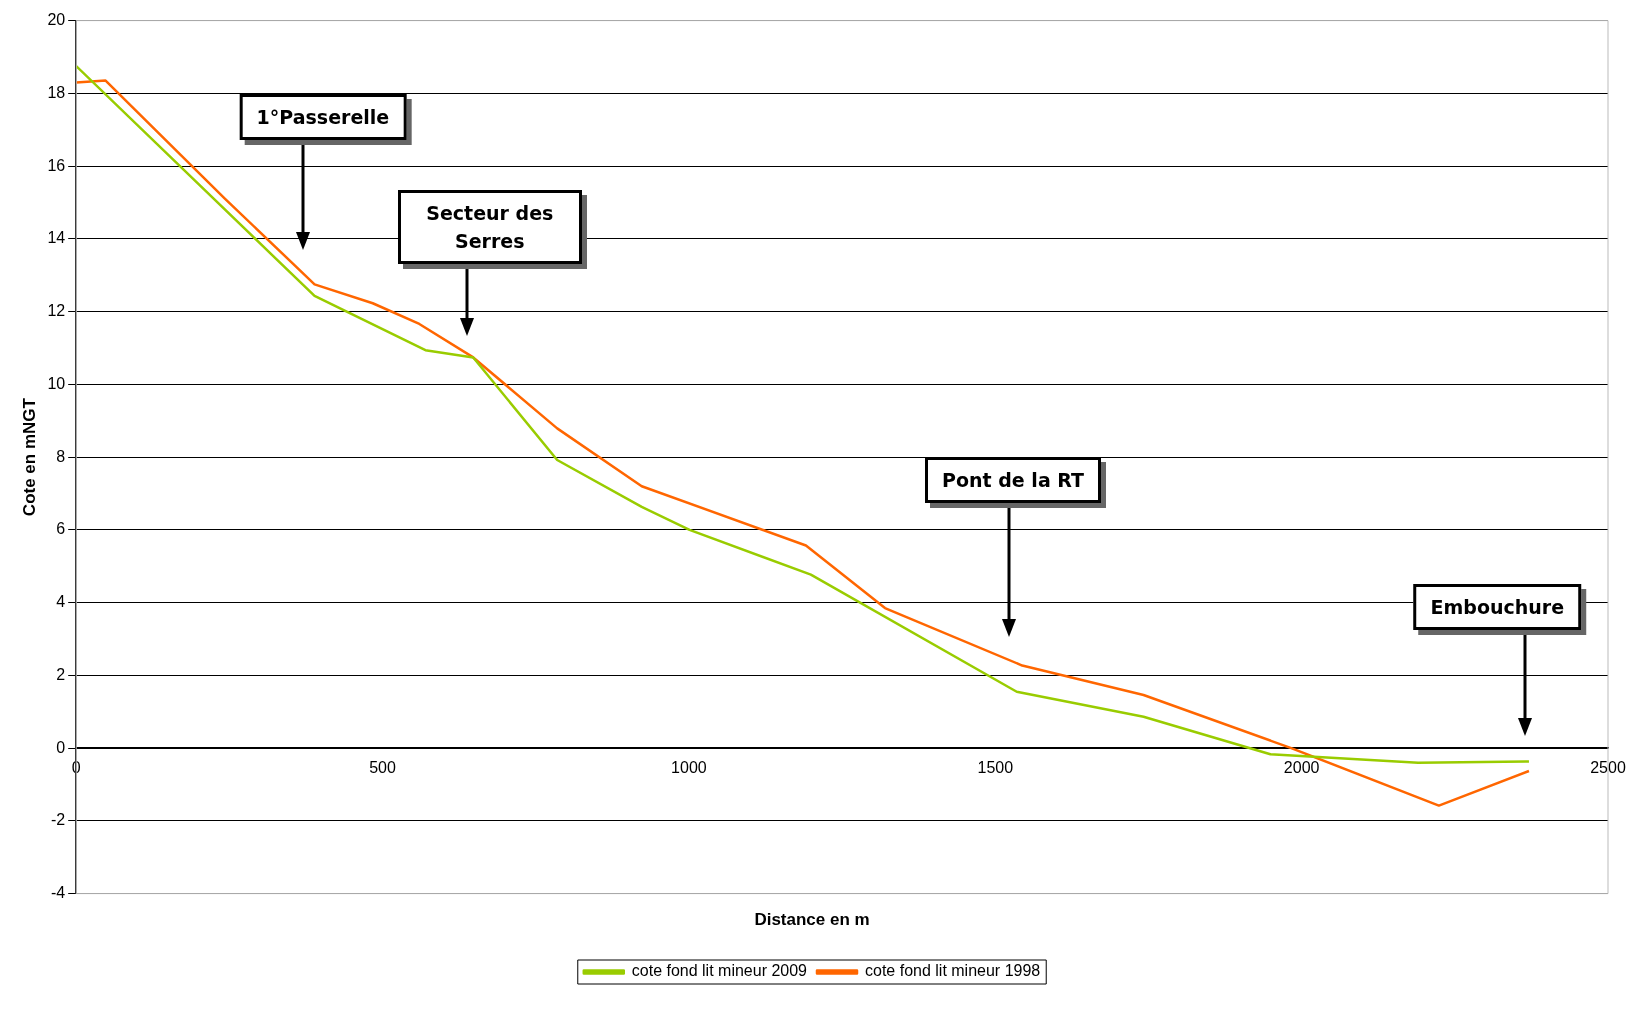 This screenshot has height=1014, width=1652. Describe the element at coordinates (58, 820) in the screenshot. I see `y-tick-label: -2` at that location.